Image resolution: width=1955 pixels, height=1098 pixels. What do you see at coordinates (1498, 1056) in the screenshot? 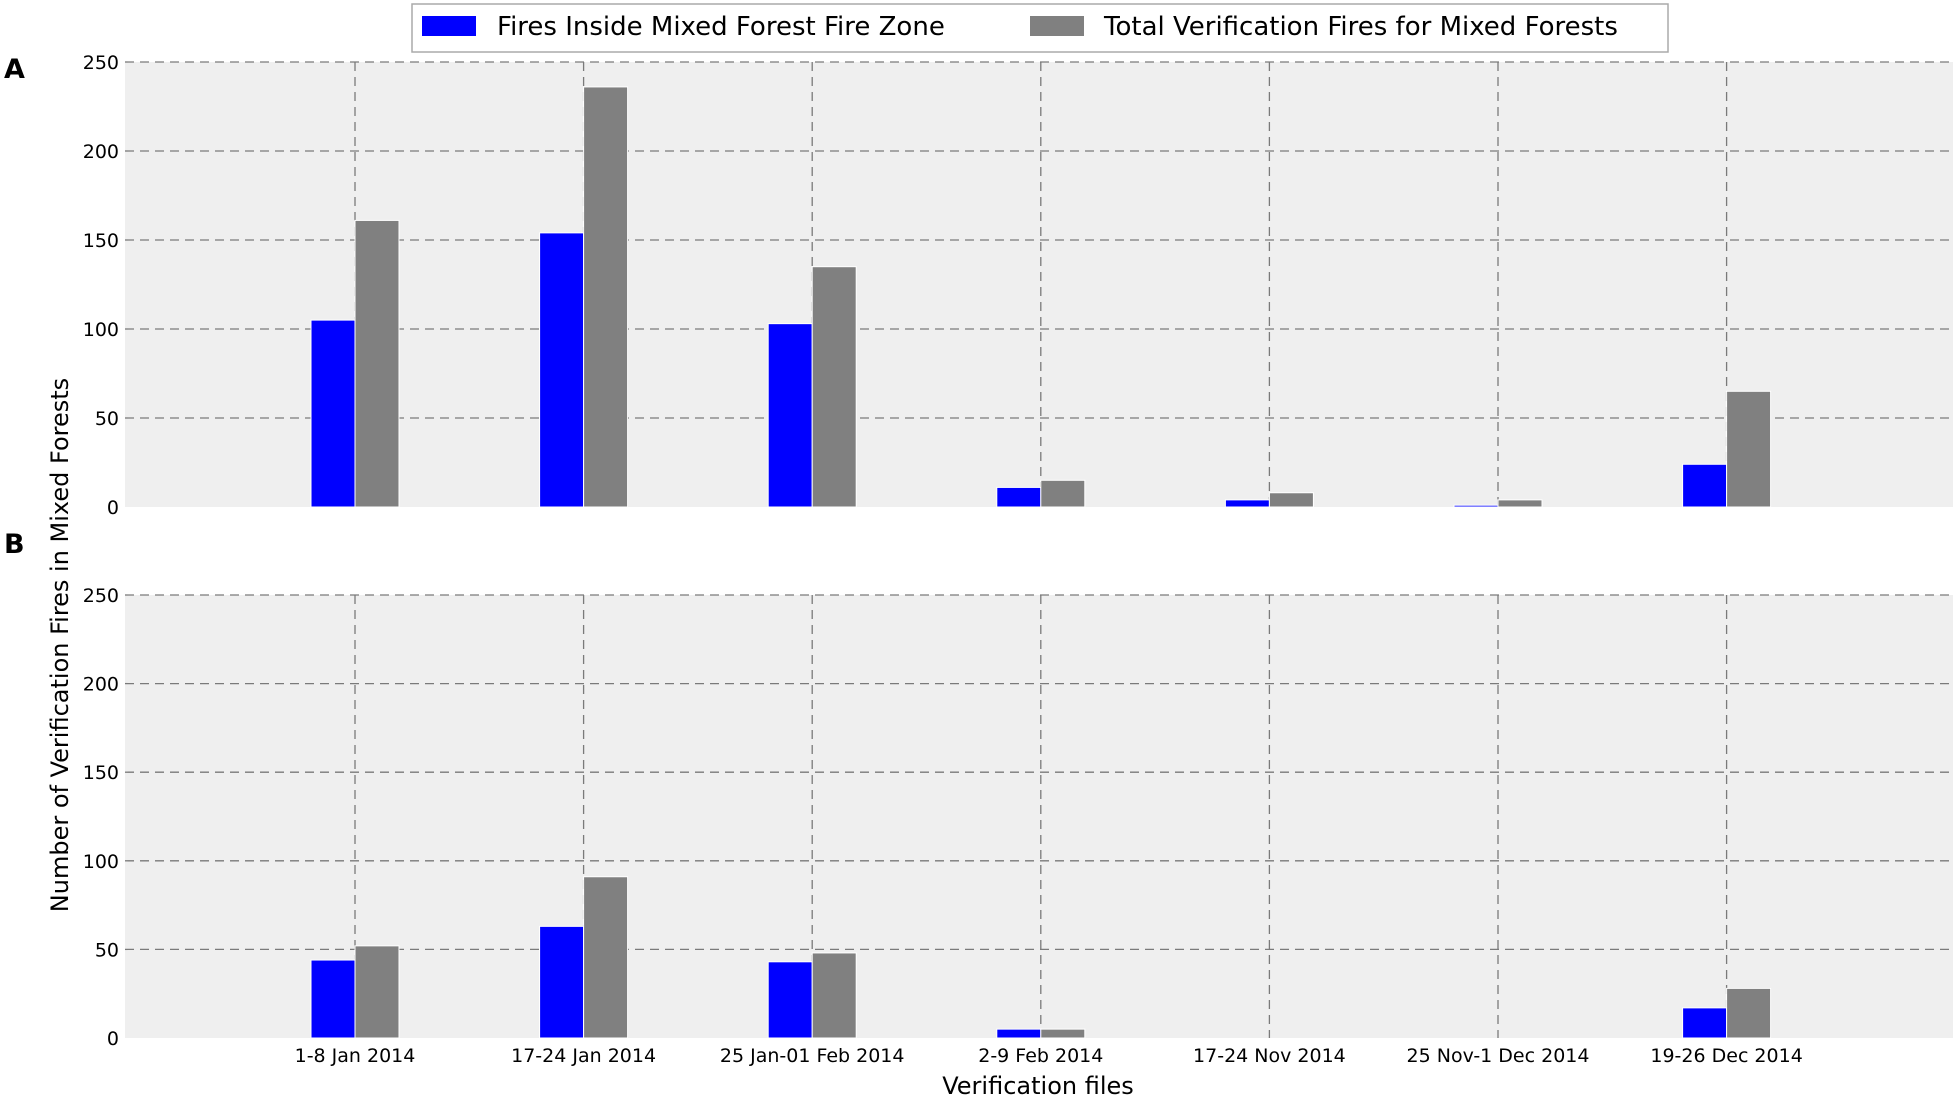
I see `x-tick-label: 25 Nov-1 Dec 2014` at bounding box center [1498, 1056].